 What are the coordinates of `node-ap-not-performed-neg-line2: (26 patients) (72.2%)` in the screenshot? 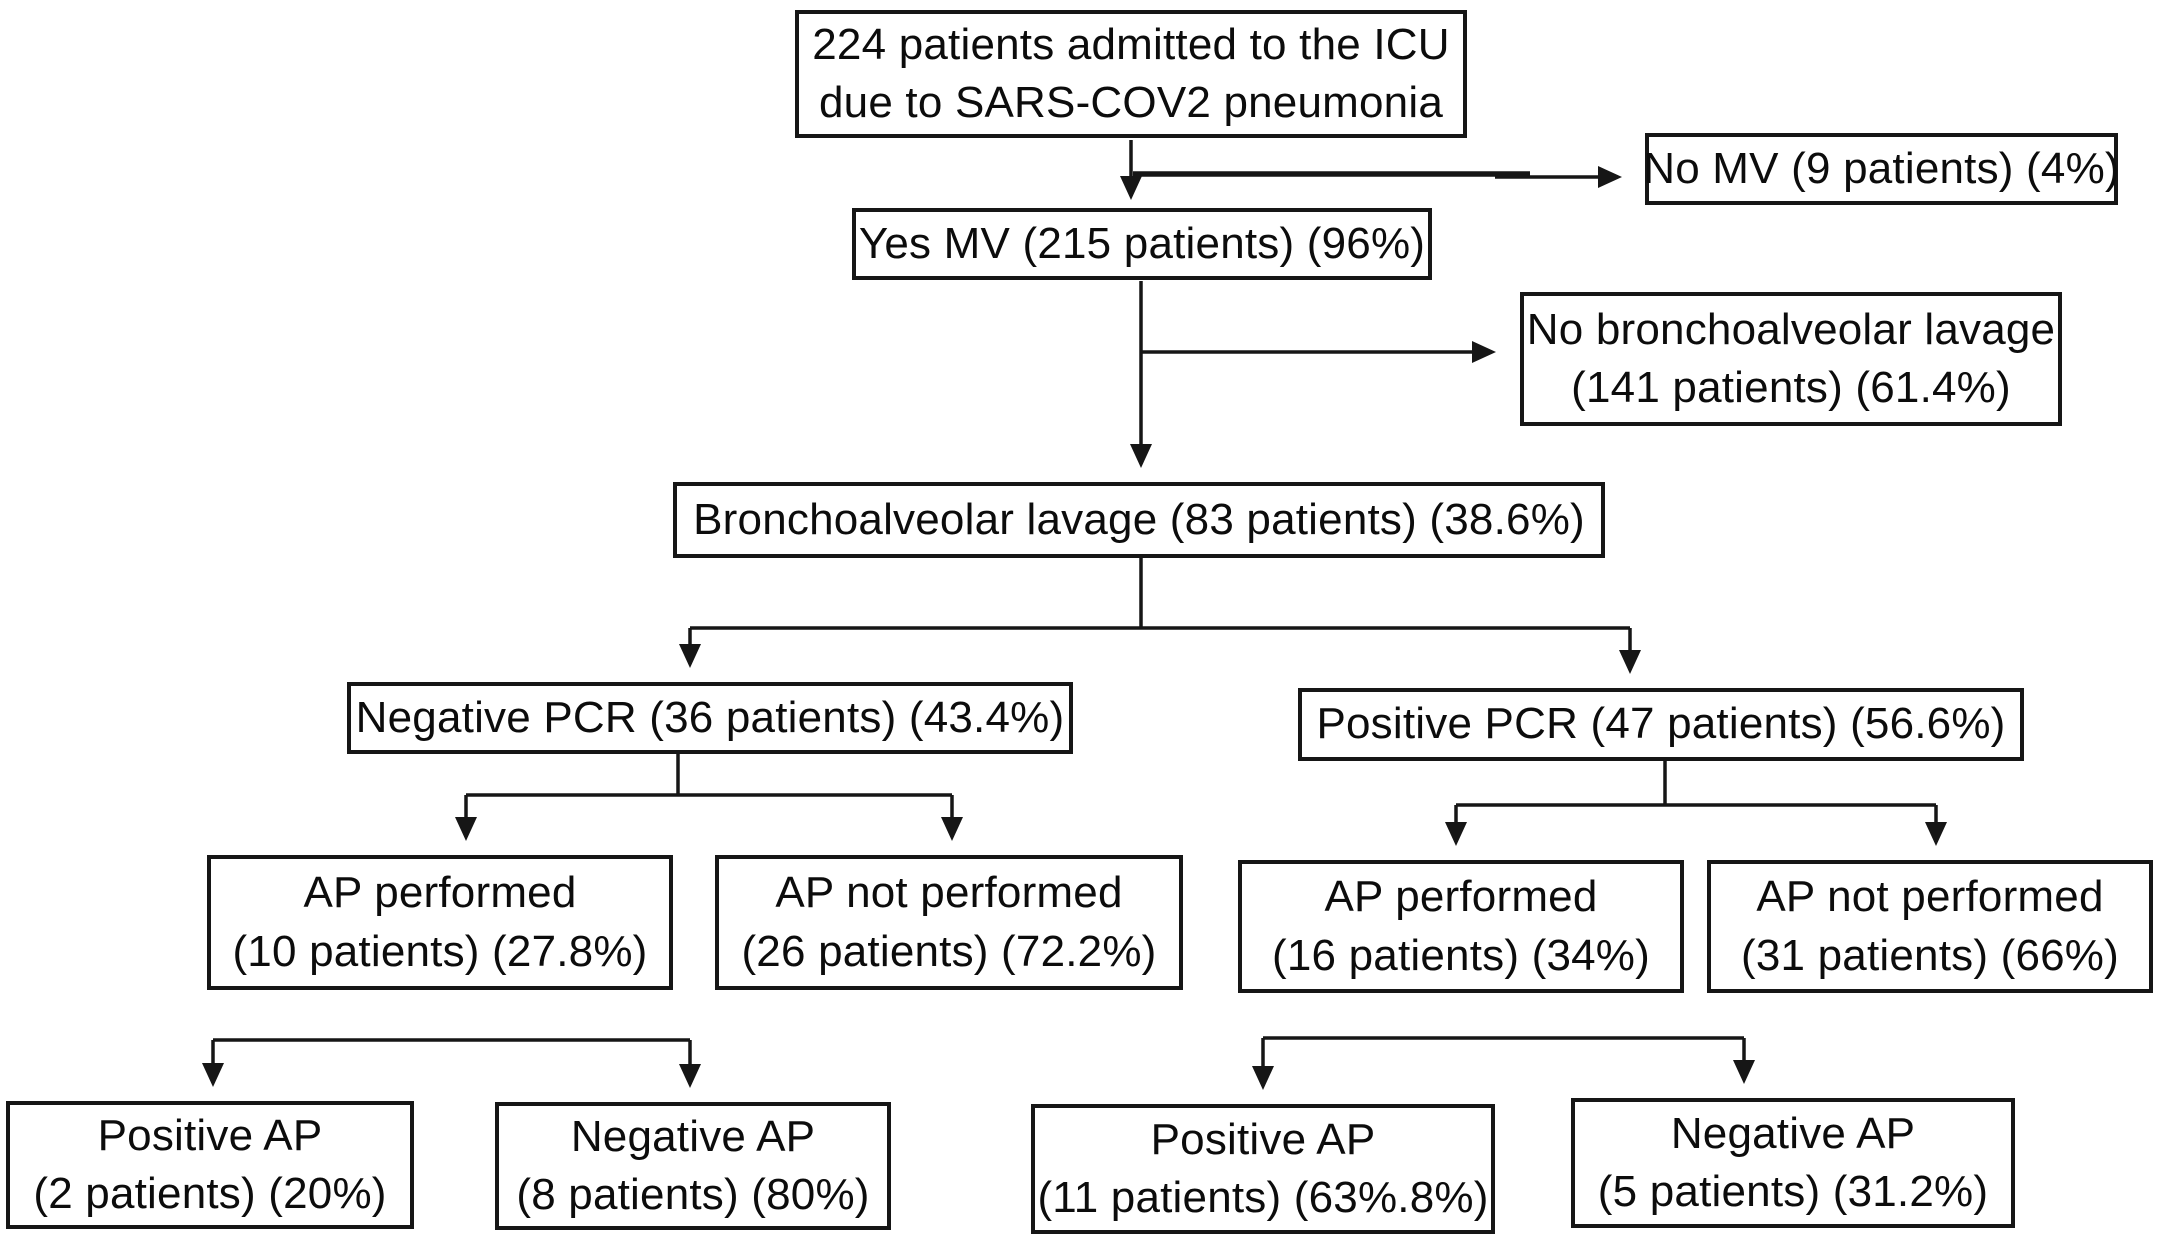 It's located at (949, 951).